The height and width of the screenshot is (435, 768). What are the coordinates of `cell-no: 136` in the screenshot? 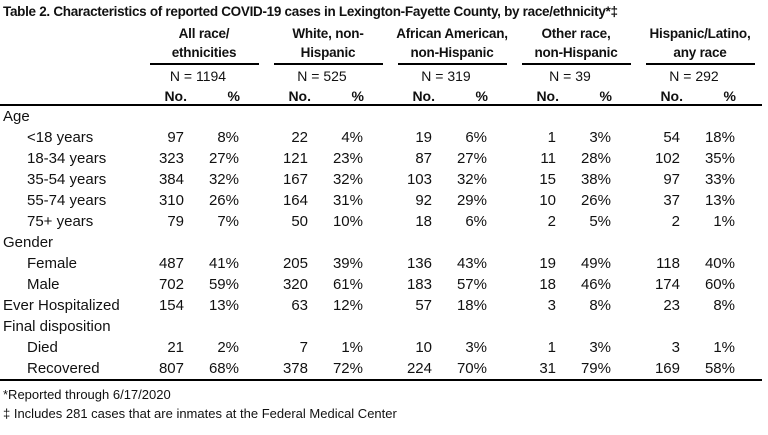 It's located at (419, 263).